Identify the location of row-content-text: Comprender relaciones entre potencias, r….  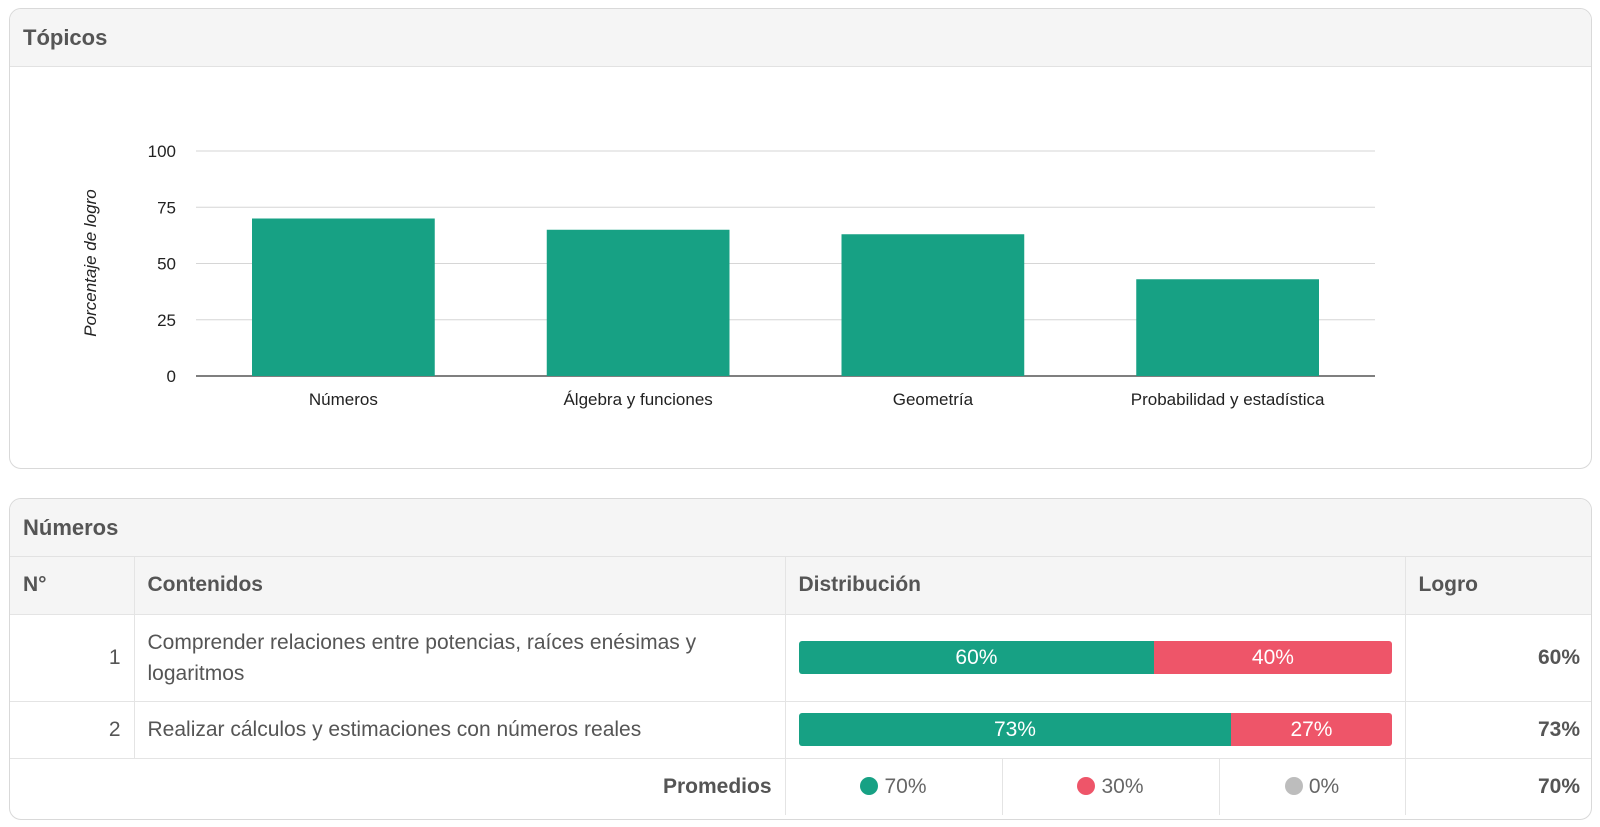
(422, 657).